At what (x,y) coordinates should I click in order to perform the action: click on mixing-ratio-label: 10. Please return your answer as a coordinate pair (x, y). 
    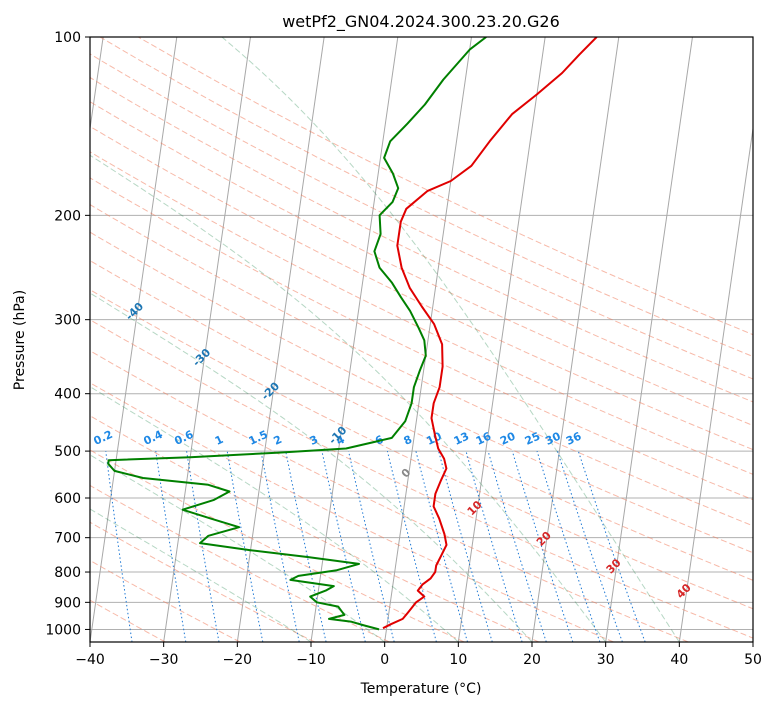
    Looking at the image, I should click on (434, 438).